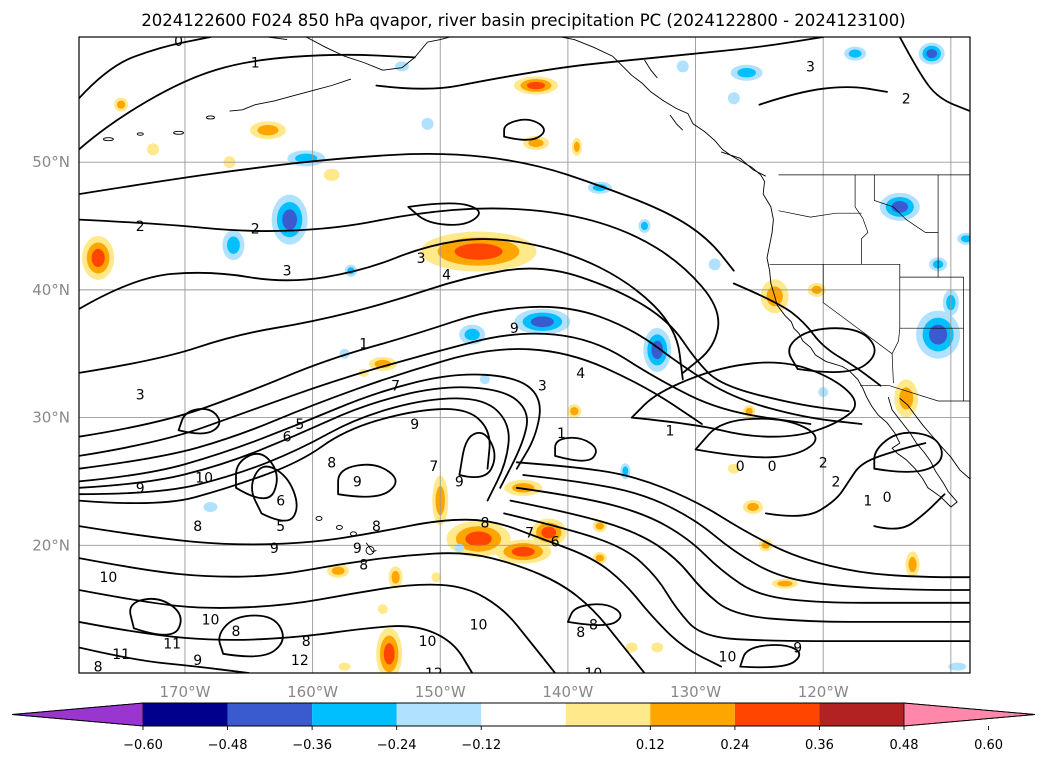  What do you see at coordinates (140, 227) in the screenshot?
I see `contour-label: 2` at bounding box center [140, 227].